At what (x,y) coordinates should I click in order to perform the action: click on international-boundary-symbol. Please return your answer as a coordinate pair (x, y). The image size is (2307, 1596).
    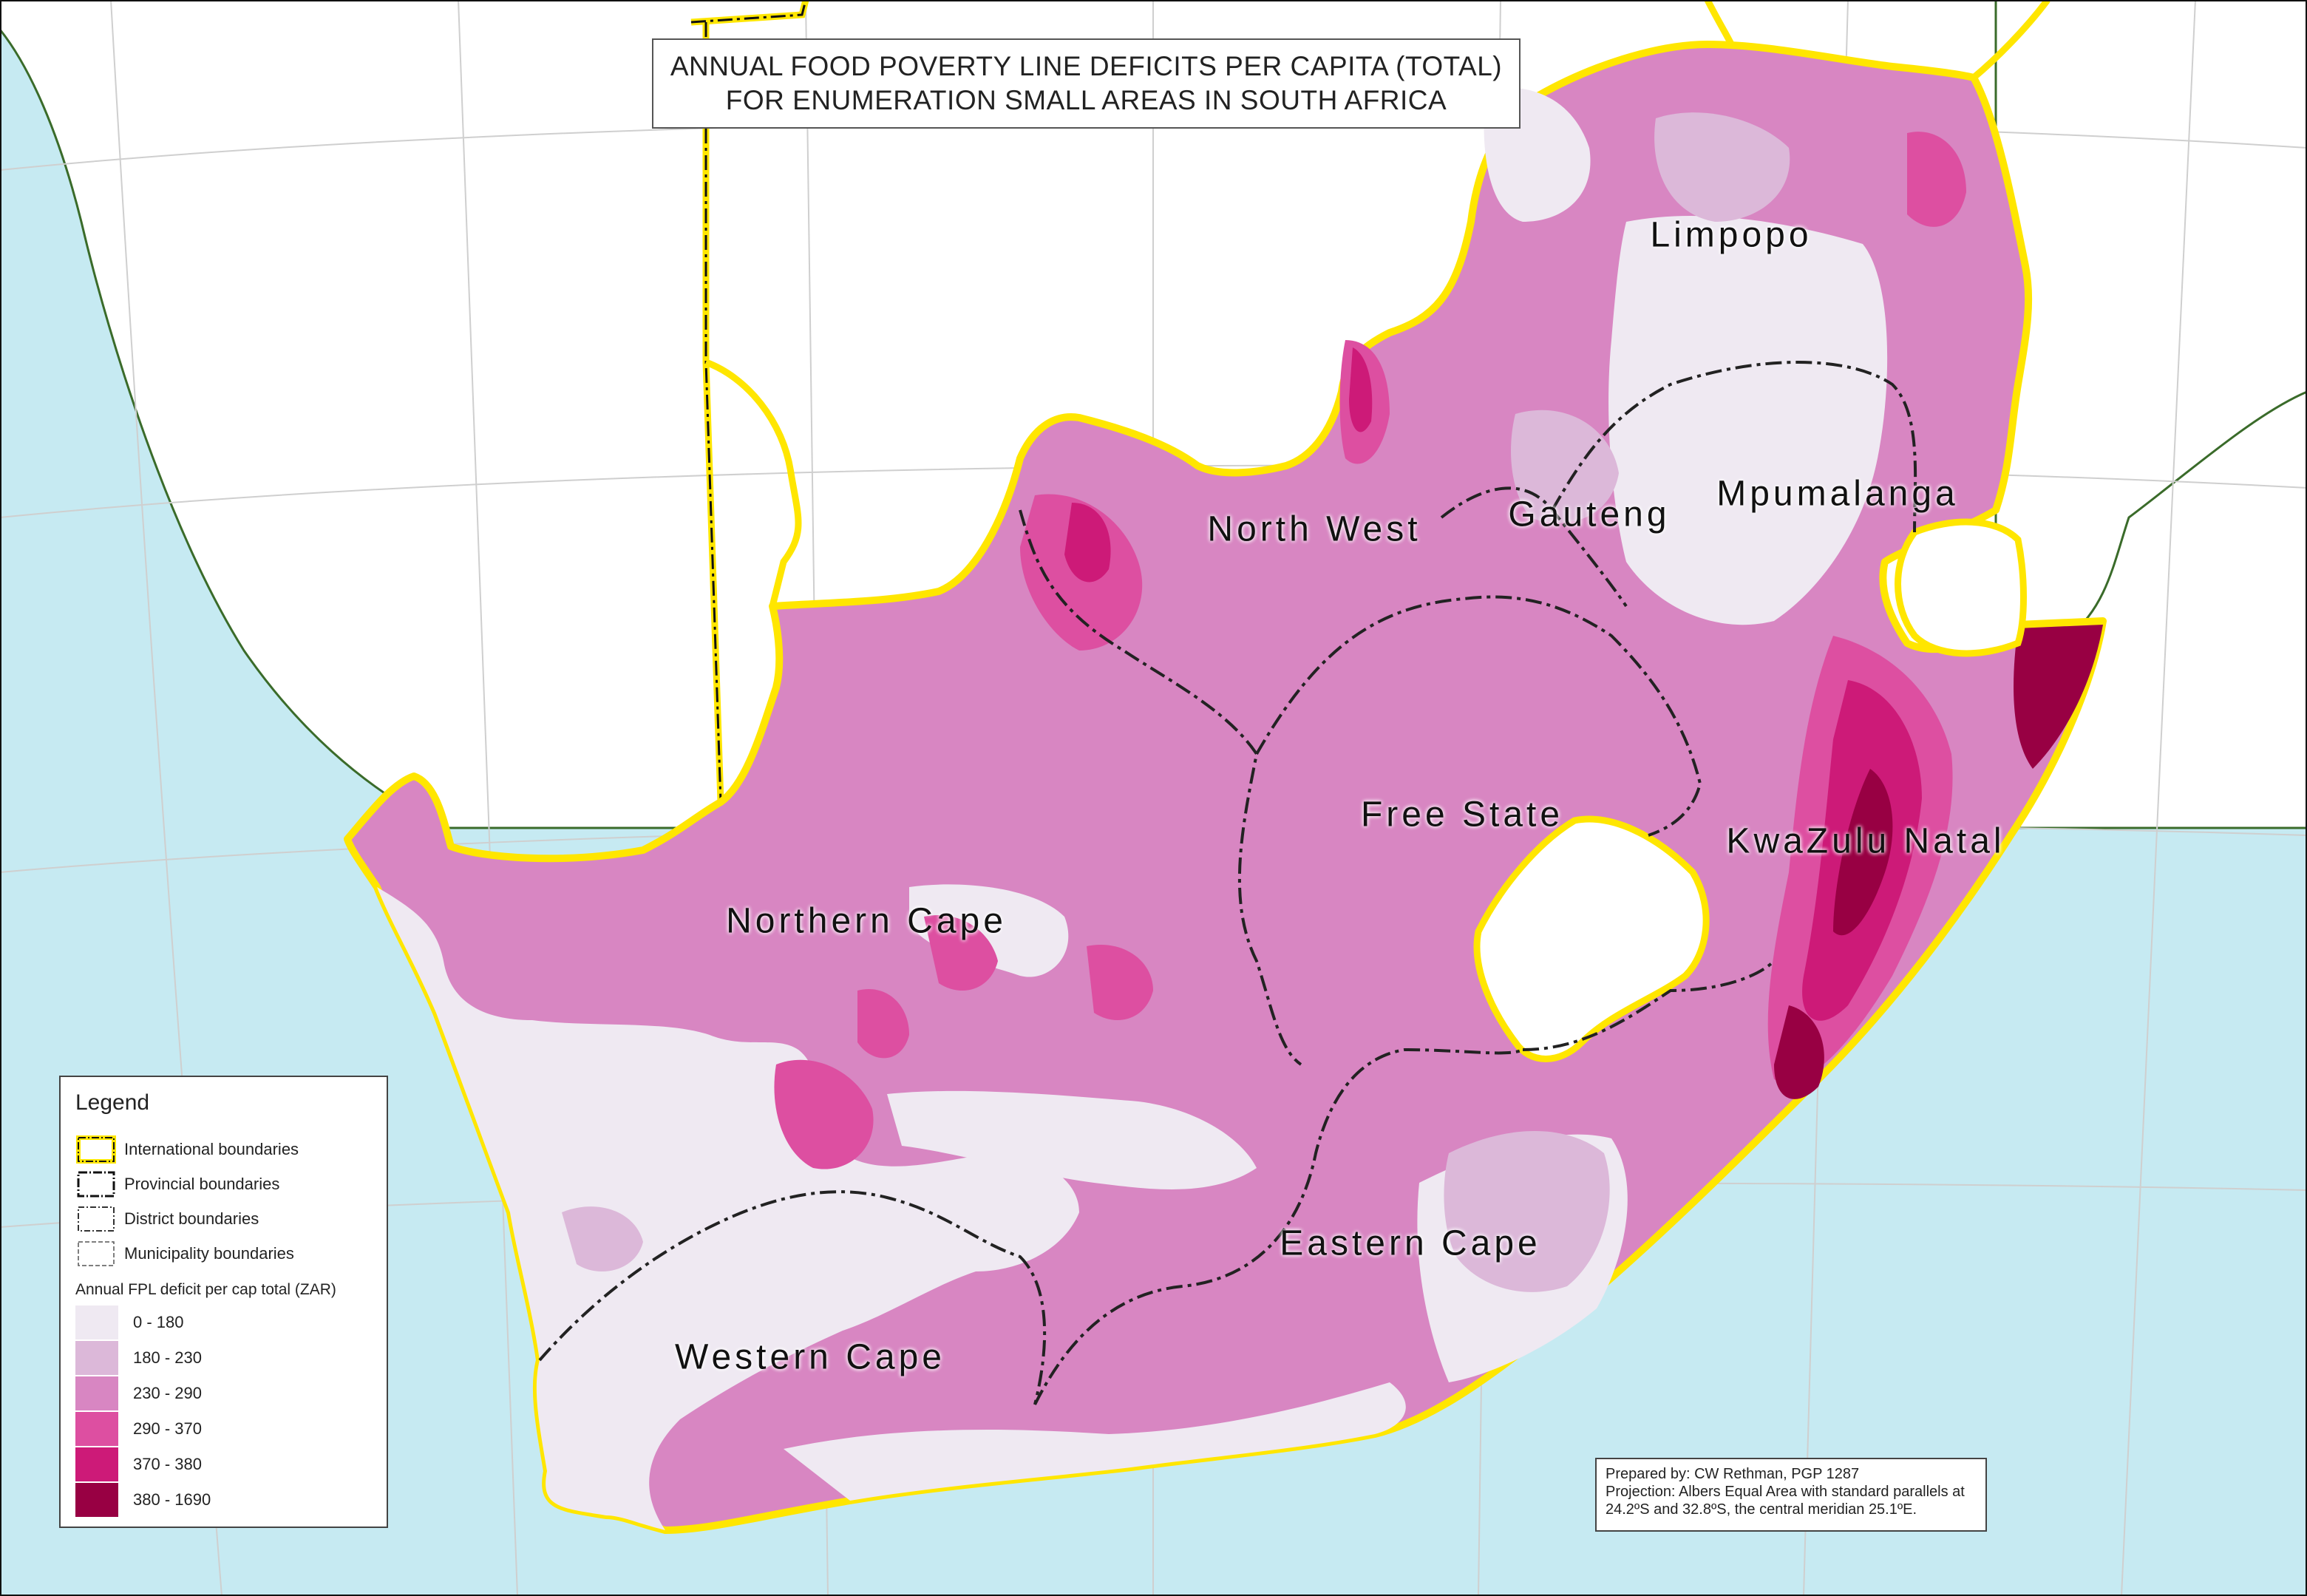
    Looking at the image, I should click on (96, 1149).